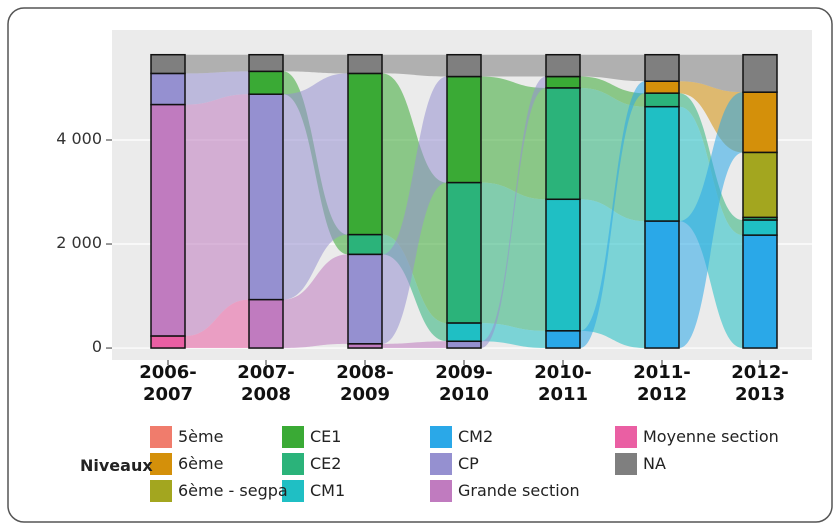  What do you see at coordinates (266, 383) in the screenshot?
I see `x-tick-label: 2007- 2008` at bounding box center [266, 383].